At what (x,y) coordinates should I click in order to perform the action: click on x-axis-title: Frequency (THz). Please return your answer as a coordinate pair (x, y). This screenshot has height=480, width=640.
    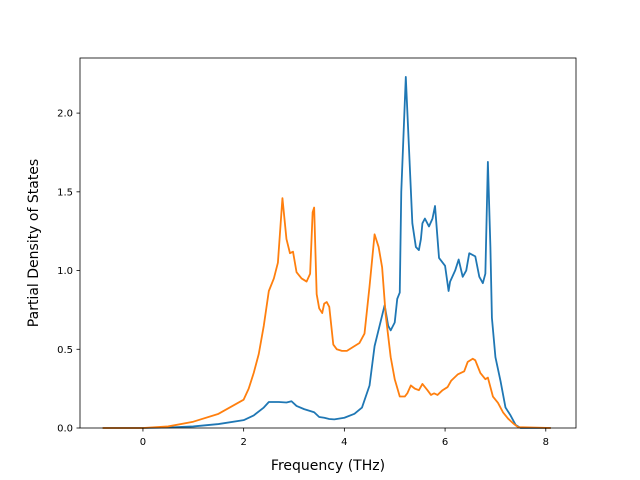
    Looking at the image, I should click on (328, 466).